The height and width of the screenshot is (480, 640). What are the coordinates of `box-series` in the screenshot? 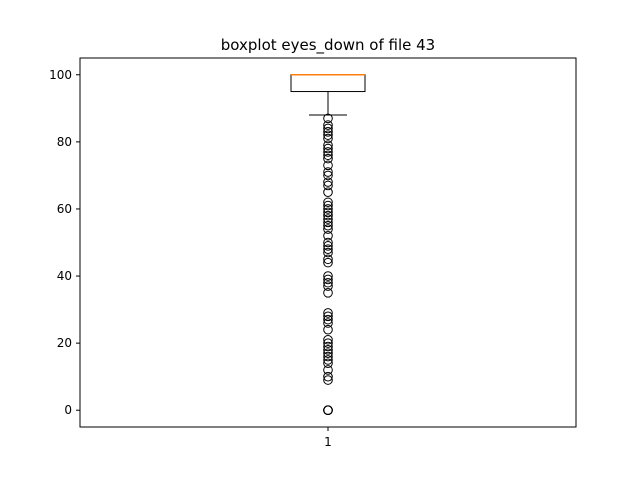 It's located at (328, 95).